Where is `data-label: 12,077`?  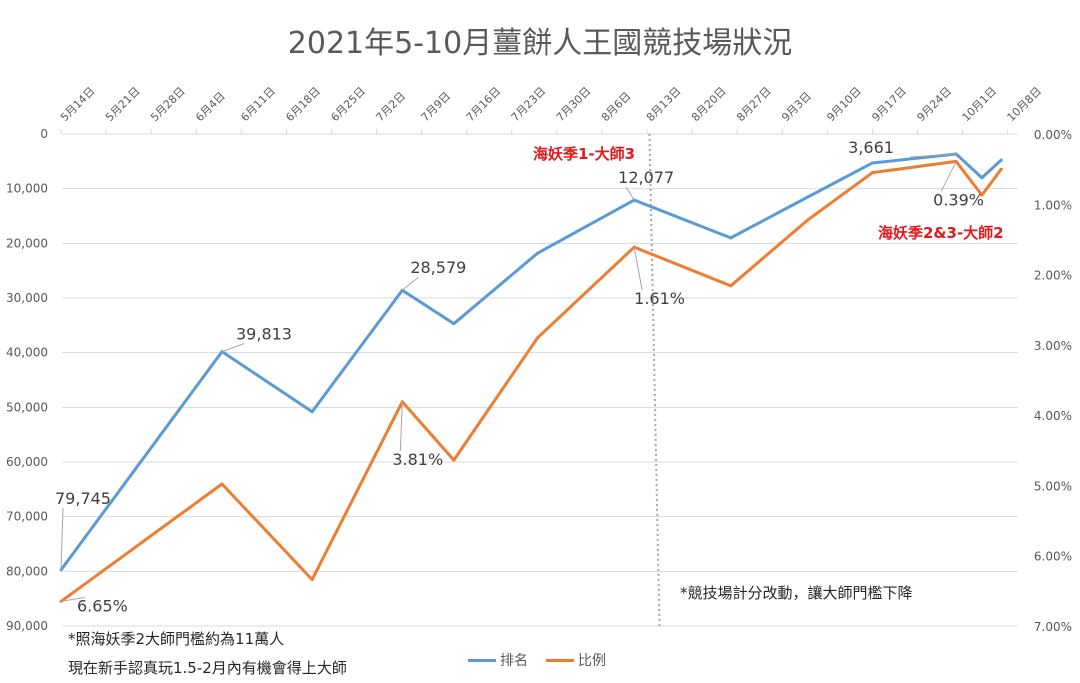
data-label: 12,077 is located at coordinates (646, 177).